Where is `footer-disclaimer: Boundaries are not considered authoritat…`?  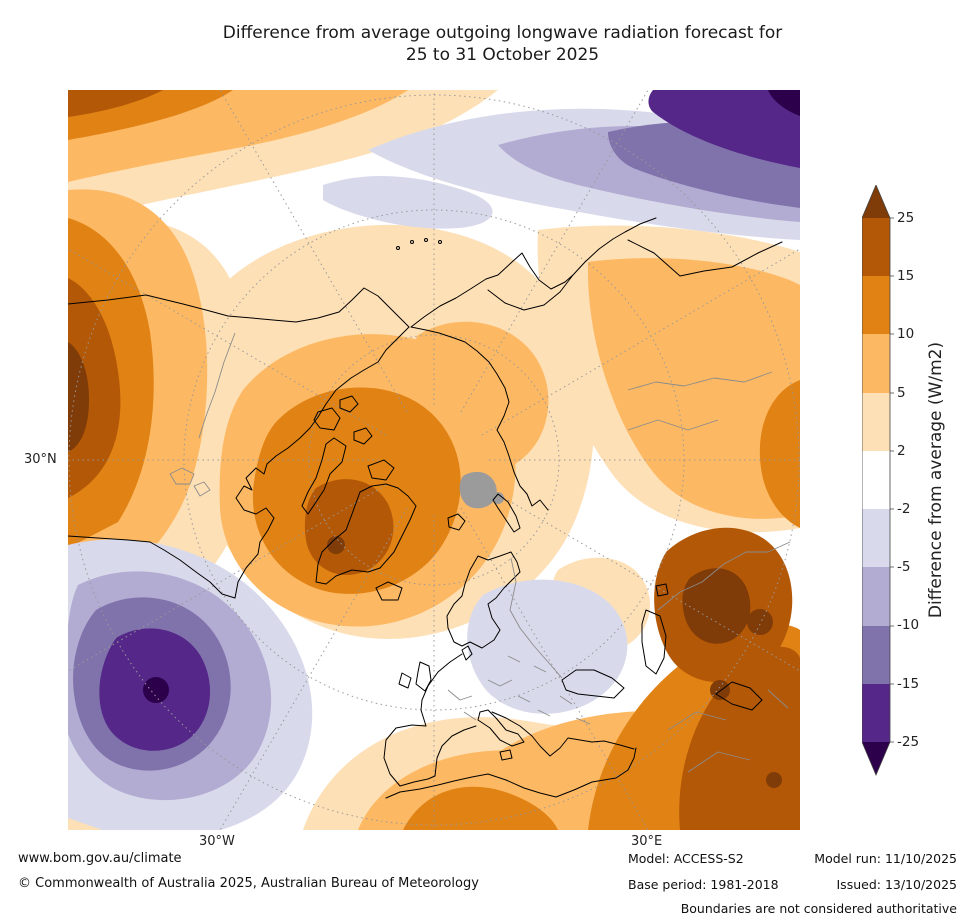 footer-disclaimer: Boundaries are not considered authoritat… is located at coordinates (818, 908).